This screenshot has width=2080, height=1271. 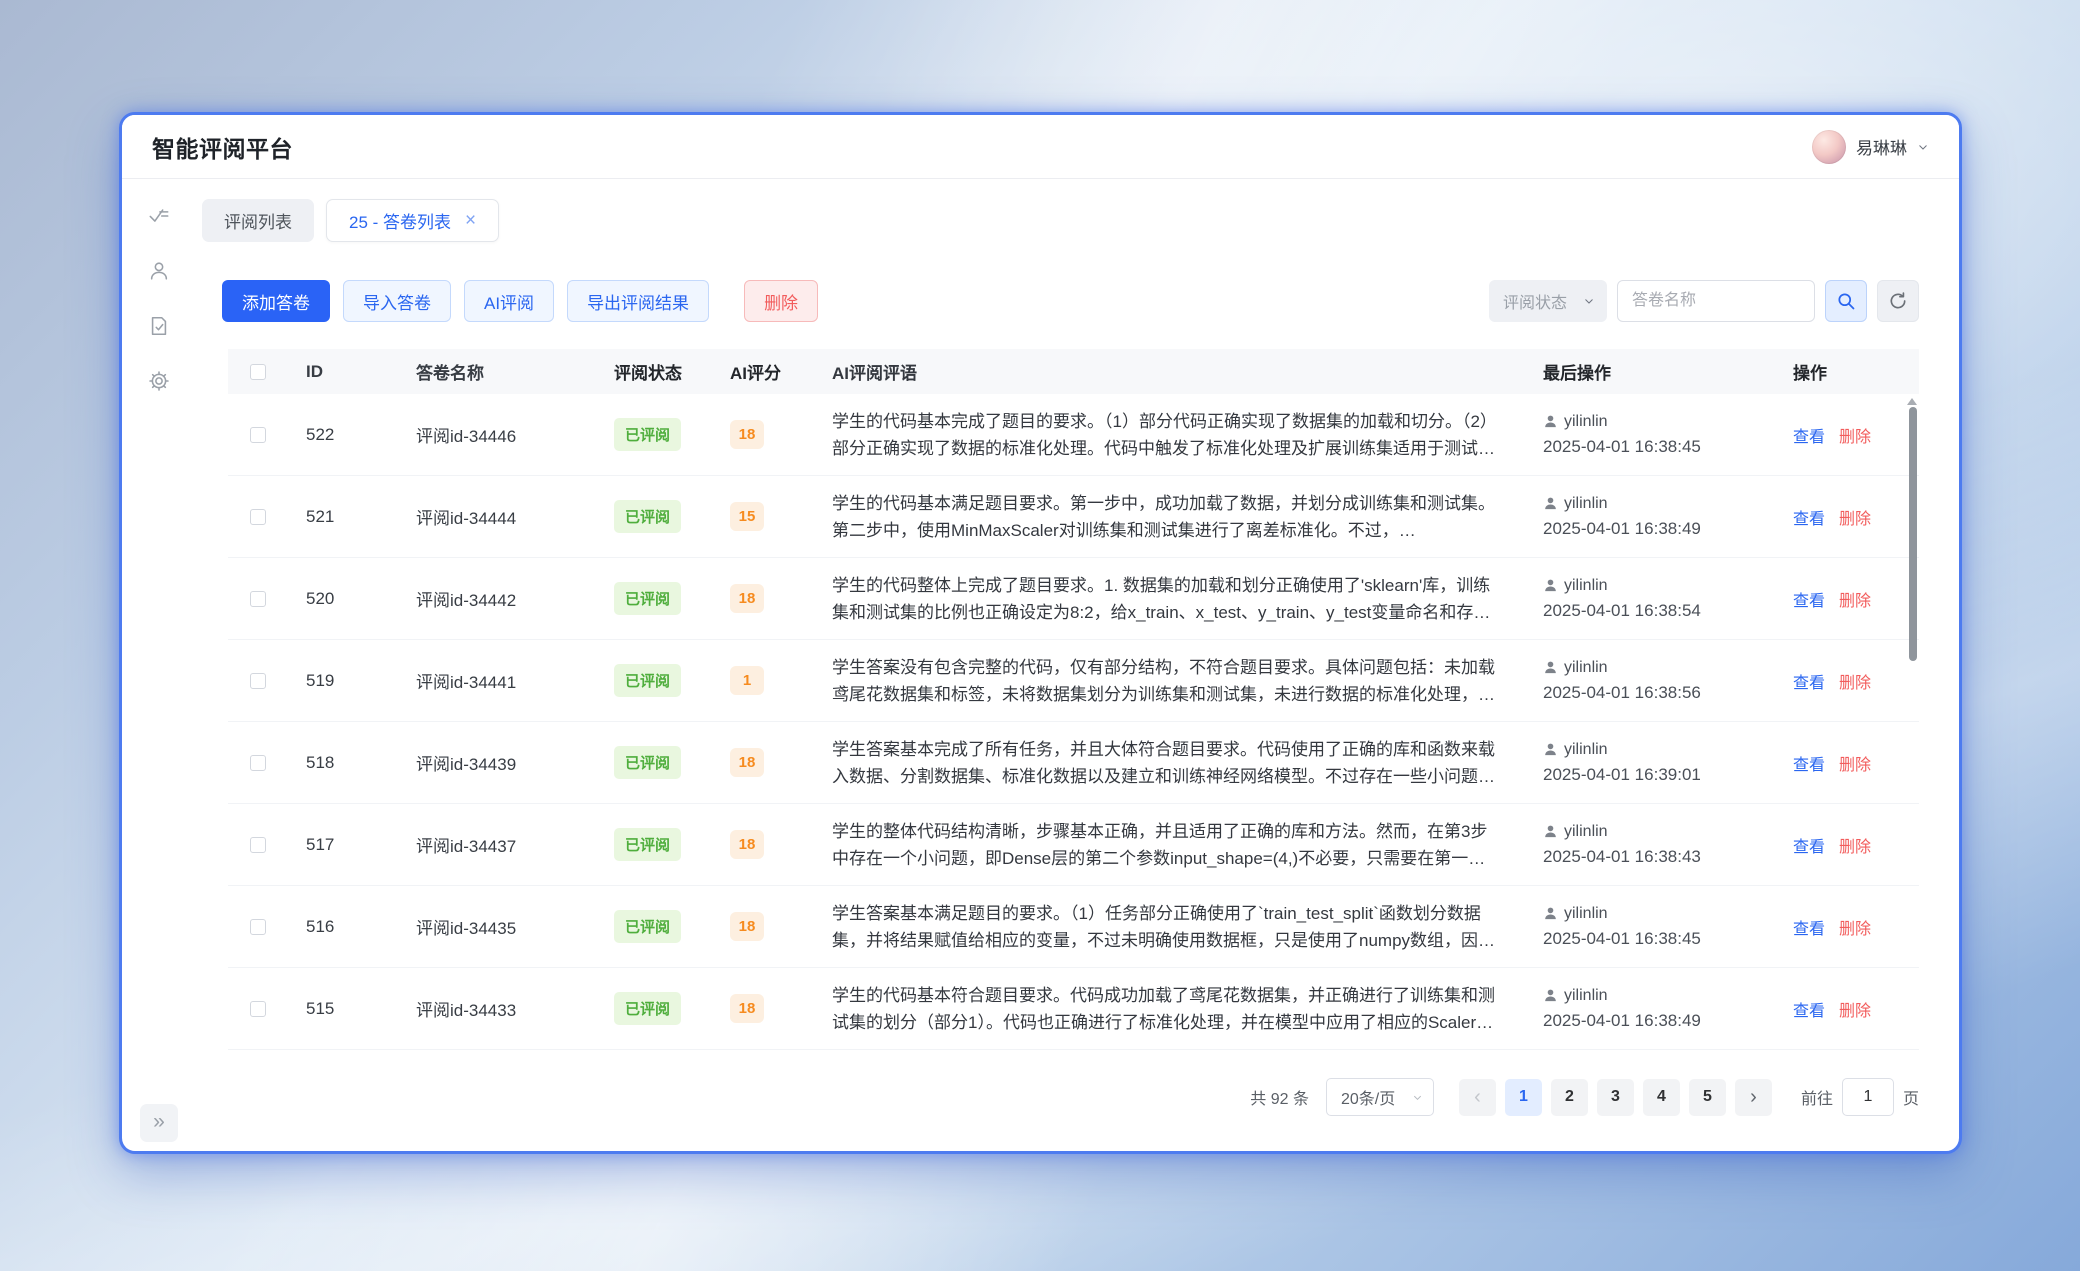 What do you see at coordinates (1550, 667) in the screenshot?
I see `person-icon` at bounding box center [1550, 667].